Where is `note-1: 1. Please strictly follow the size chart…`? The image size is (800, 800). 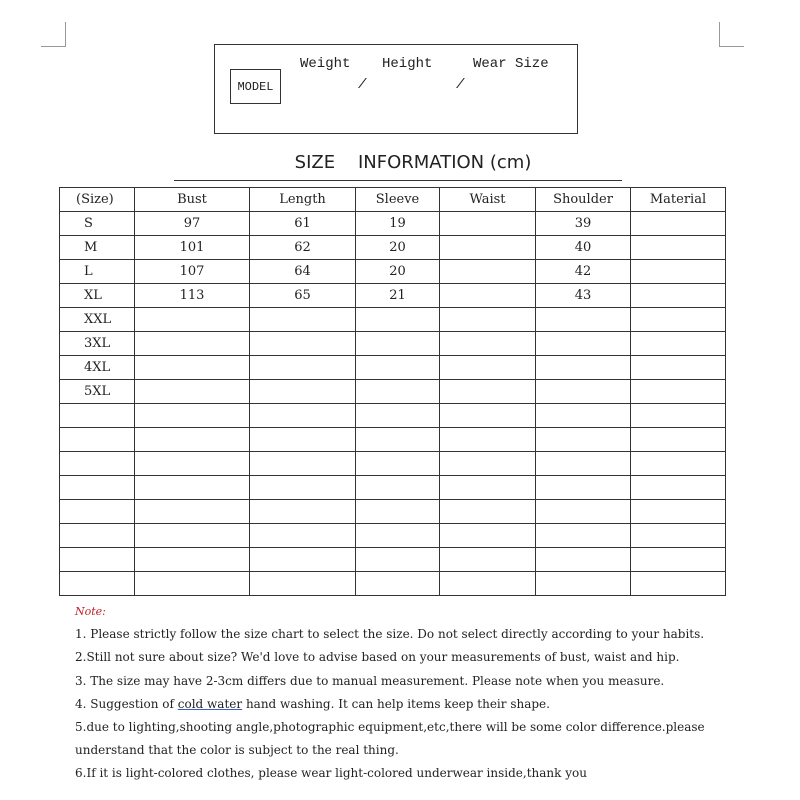 note-1: 1. Please strictly follow the size chart… is located at coordinates (390, 634).